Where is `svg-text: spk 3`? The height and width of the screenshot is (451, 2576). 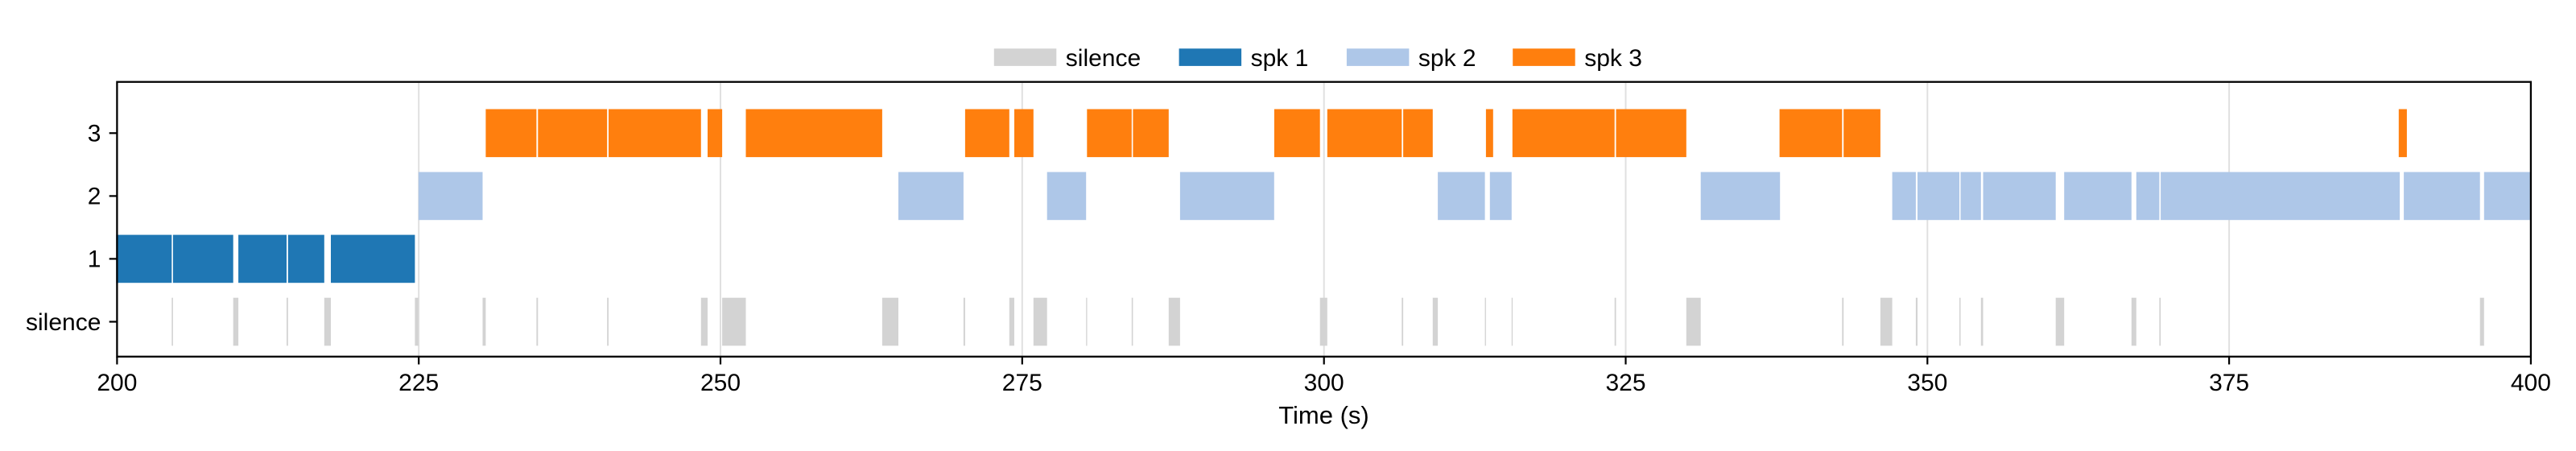
svg-text: spk 3 is located at coordinates (1613, 58).